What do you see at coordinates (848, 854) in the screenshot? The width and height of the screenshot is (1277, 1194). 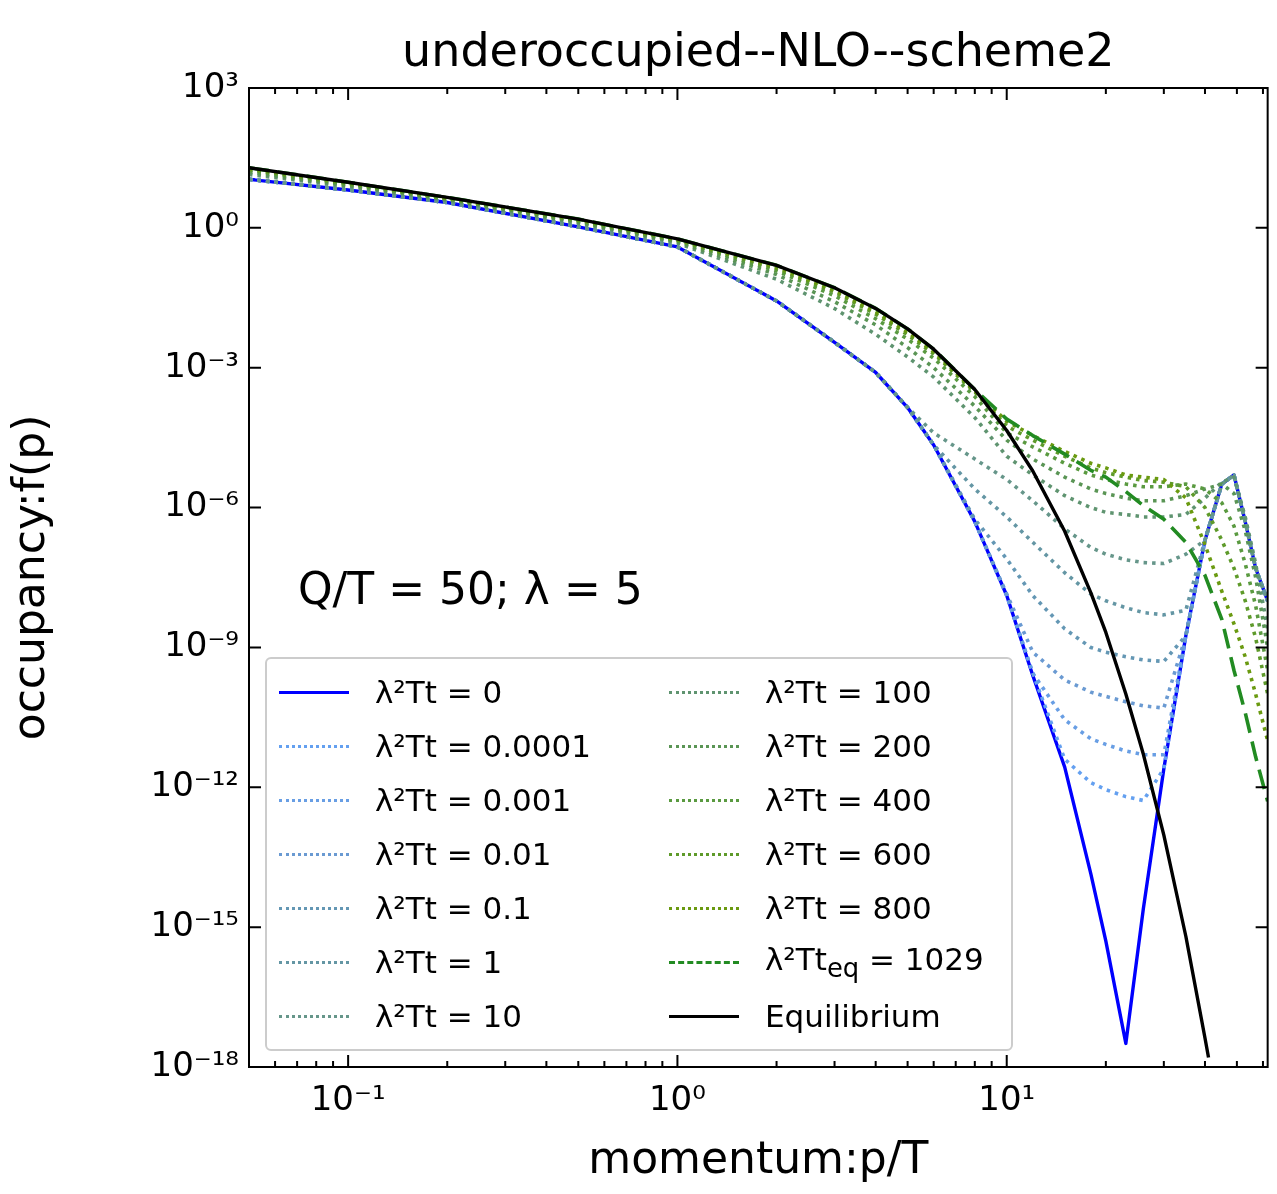 I see `legend-label: λ²Tt = 600` at bounding box center [848, 854].